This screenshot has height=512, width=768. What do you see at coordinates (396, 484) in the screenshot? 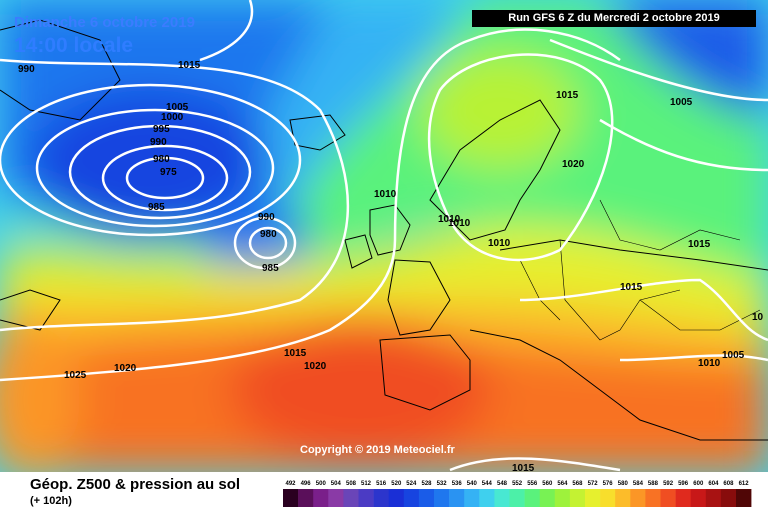
I see `legend-tick-label: 520` at bounding box center [396, 484].